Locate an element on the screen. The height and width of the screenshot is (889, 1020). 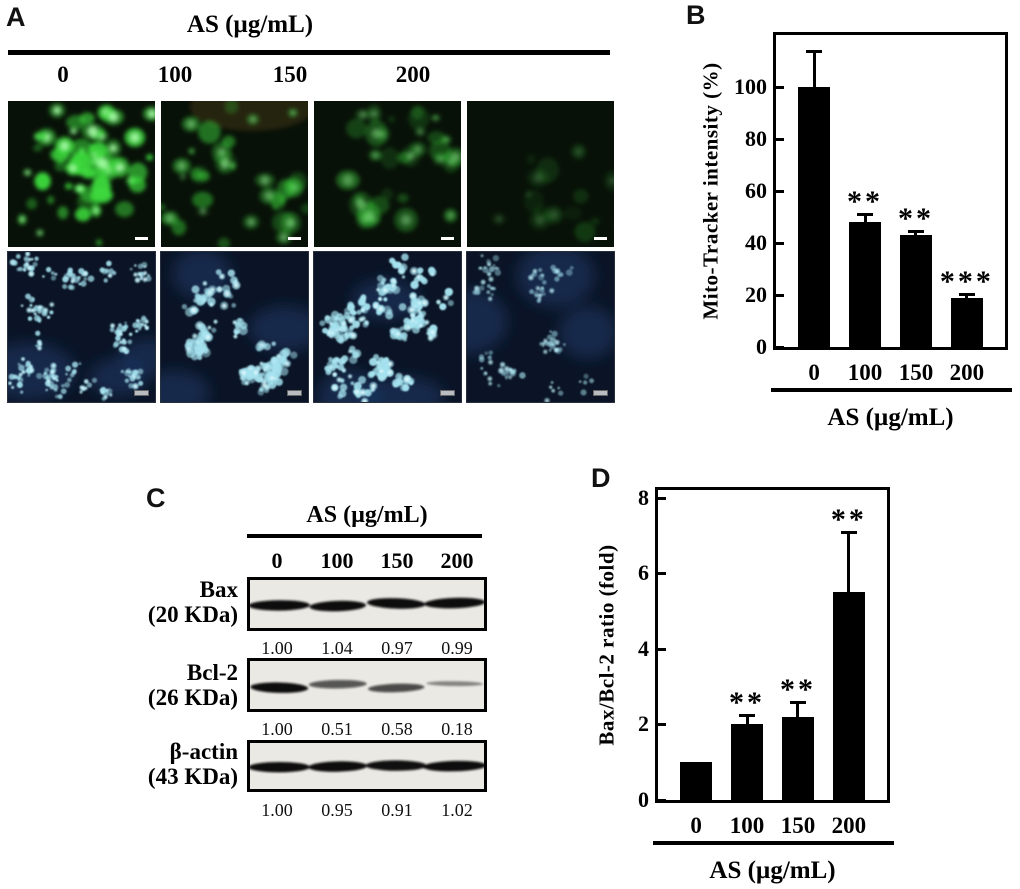
d-sig-100: ** is located at coordinates (747, 702).